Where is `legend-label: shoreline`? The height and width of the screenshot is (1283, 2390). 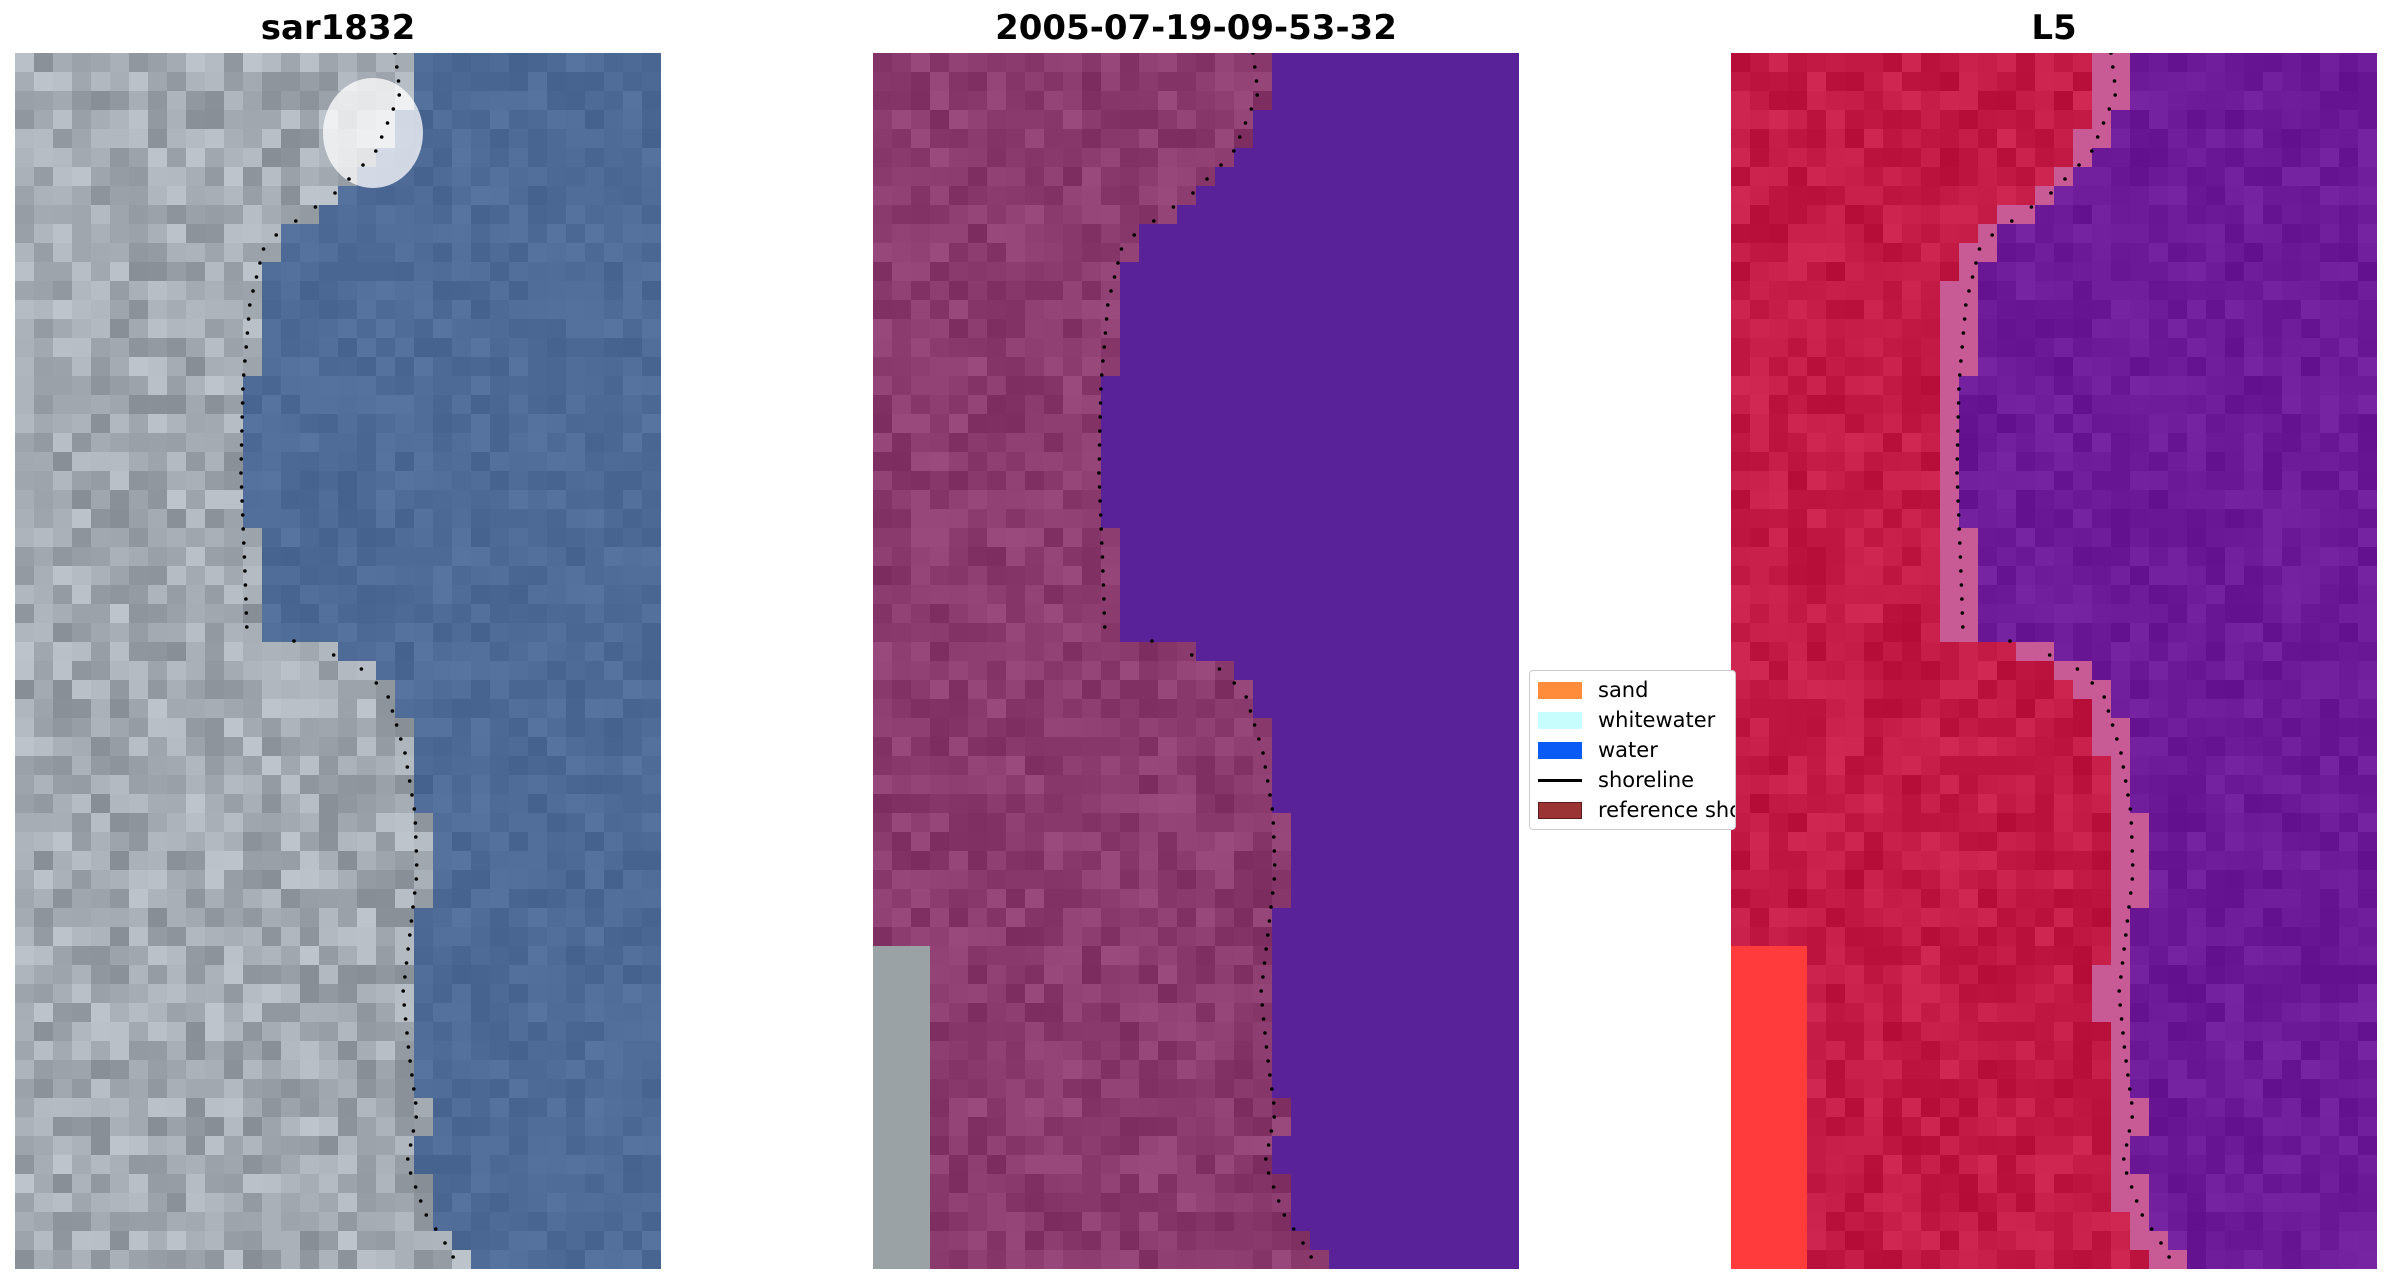
legend-label: shoreline is located at coordinates (1646, 780).